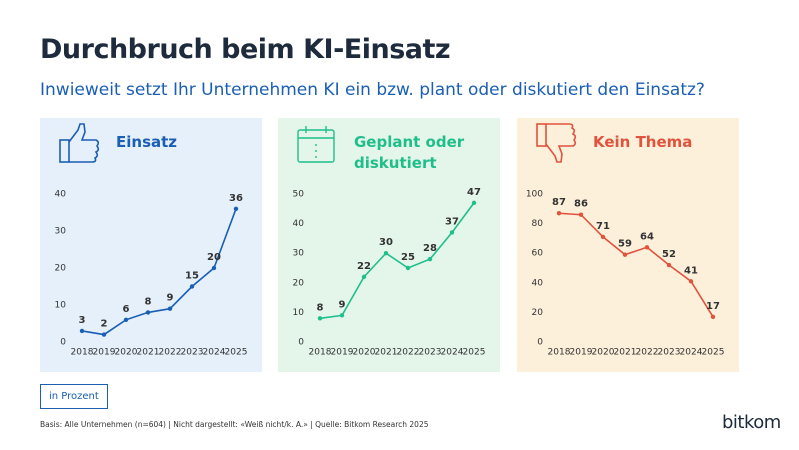 Image resolution: width=799 pixels, height=450 pixels. Describe the element at coordinates (316, 144) in the screenshot. I see `calendar-icon` at that location.